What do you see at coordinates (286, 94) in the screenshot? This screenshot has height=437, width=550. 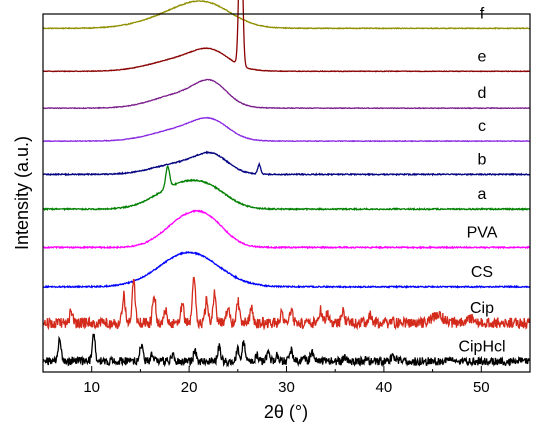 I see `series-line-d` at bounding box center [286, 94].